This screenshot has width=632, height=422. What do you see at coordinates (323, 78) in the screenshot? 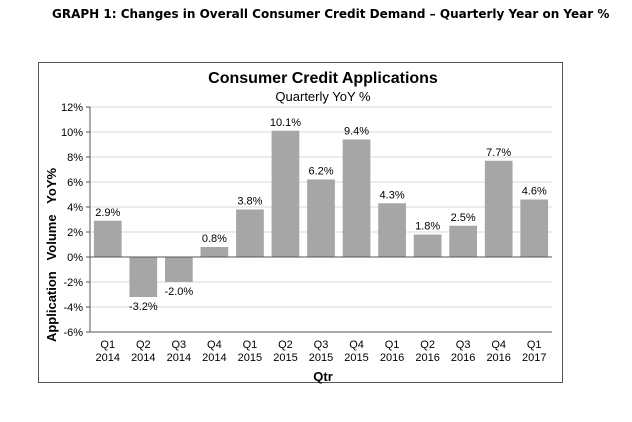
I see `chart-title: Consumer Credit Applications` at bounding box center [323, 78].